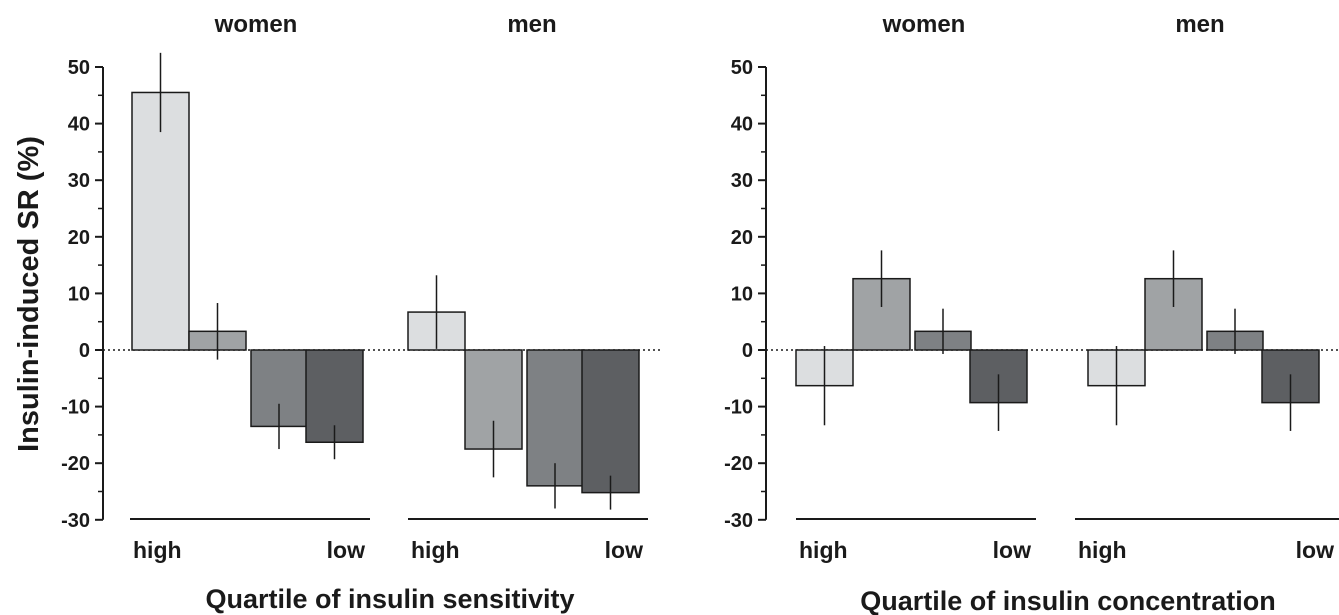  Describe the element at coordinates (29, 294) in the screenshot. I see `y-axis-label: Insulin-induced SR (%)` at that location.